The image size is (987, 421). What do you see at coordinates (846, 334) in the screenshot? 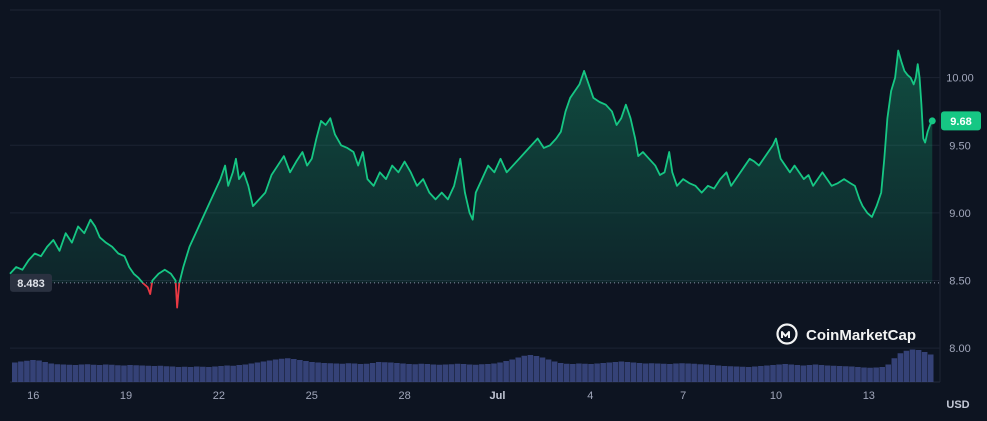
I see `coinmarketcap-watermark: CoinMarketCap` at bounding box center [846, 334].